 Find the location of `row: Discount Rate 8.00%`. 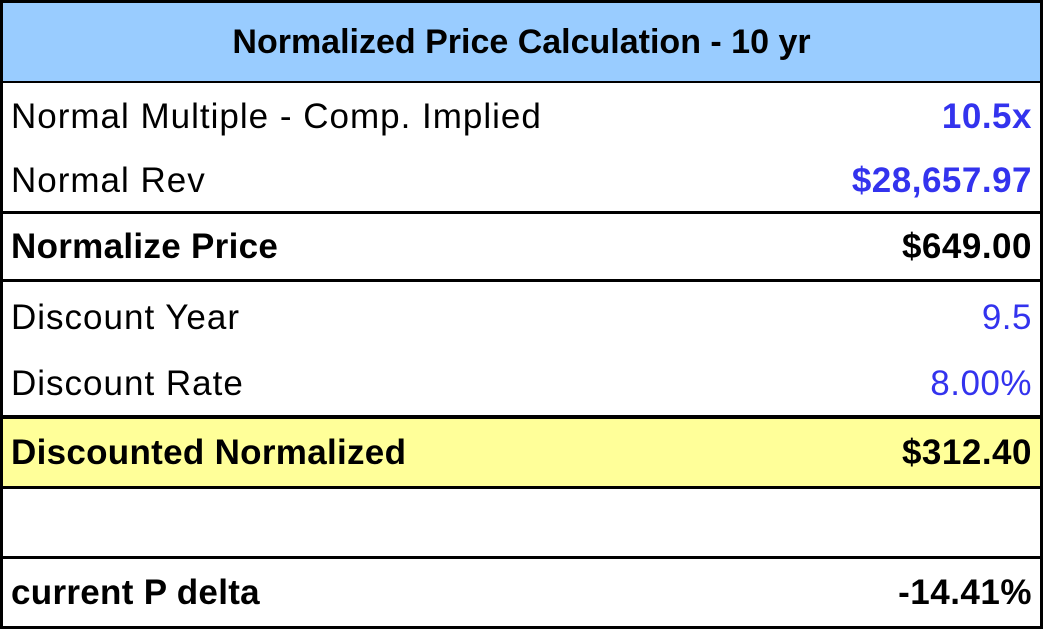

row: Discount Rate 8.00% is located at coordinates (521, 386).